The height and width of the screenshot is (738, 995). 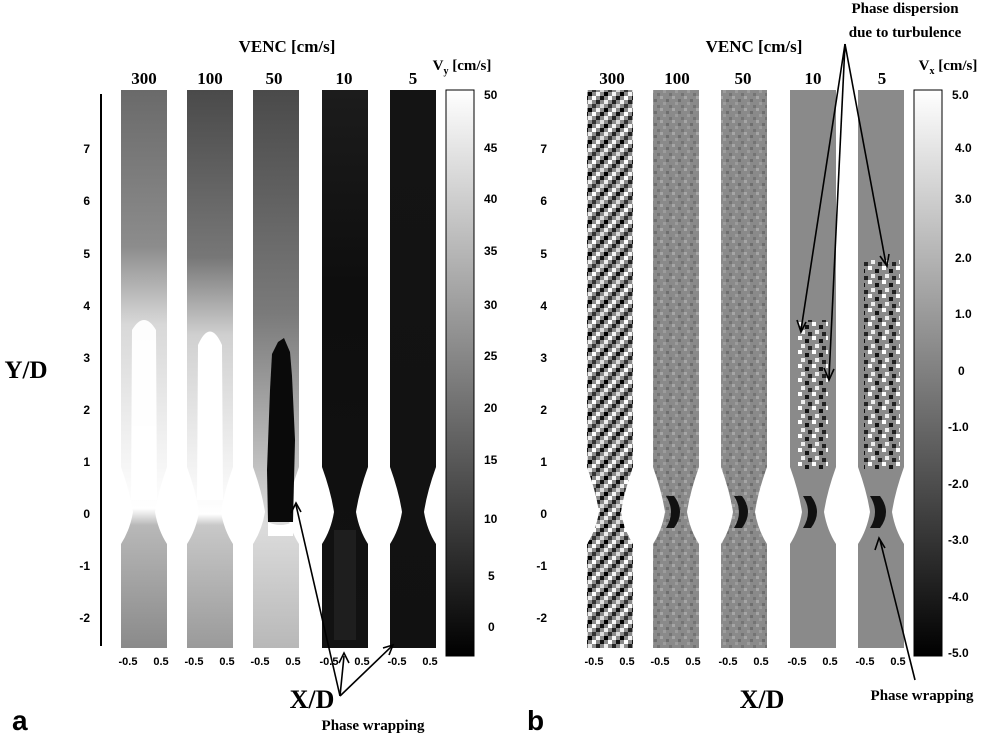 What do you see at coordinates (541, 618) in the screenshot?
I see `y-tick: -2` at bounding box center [541, 618].